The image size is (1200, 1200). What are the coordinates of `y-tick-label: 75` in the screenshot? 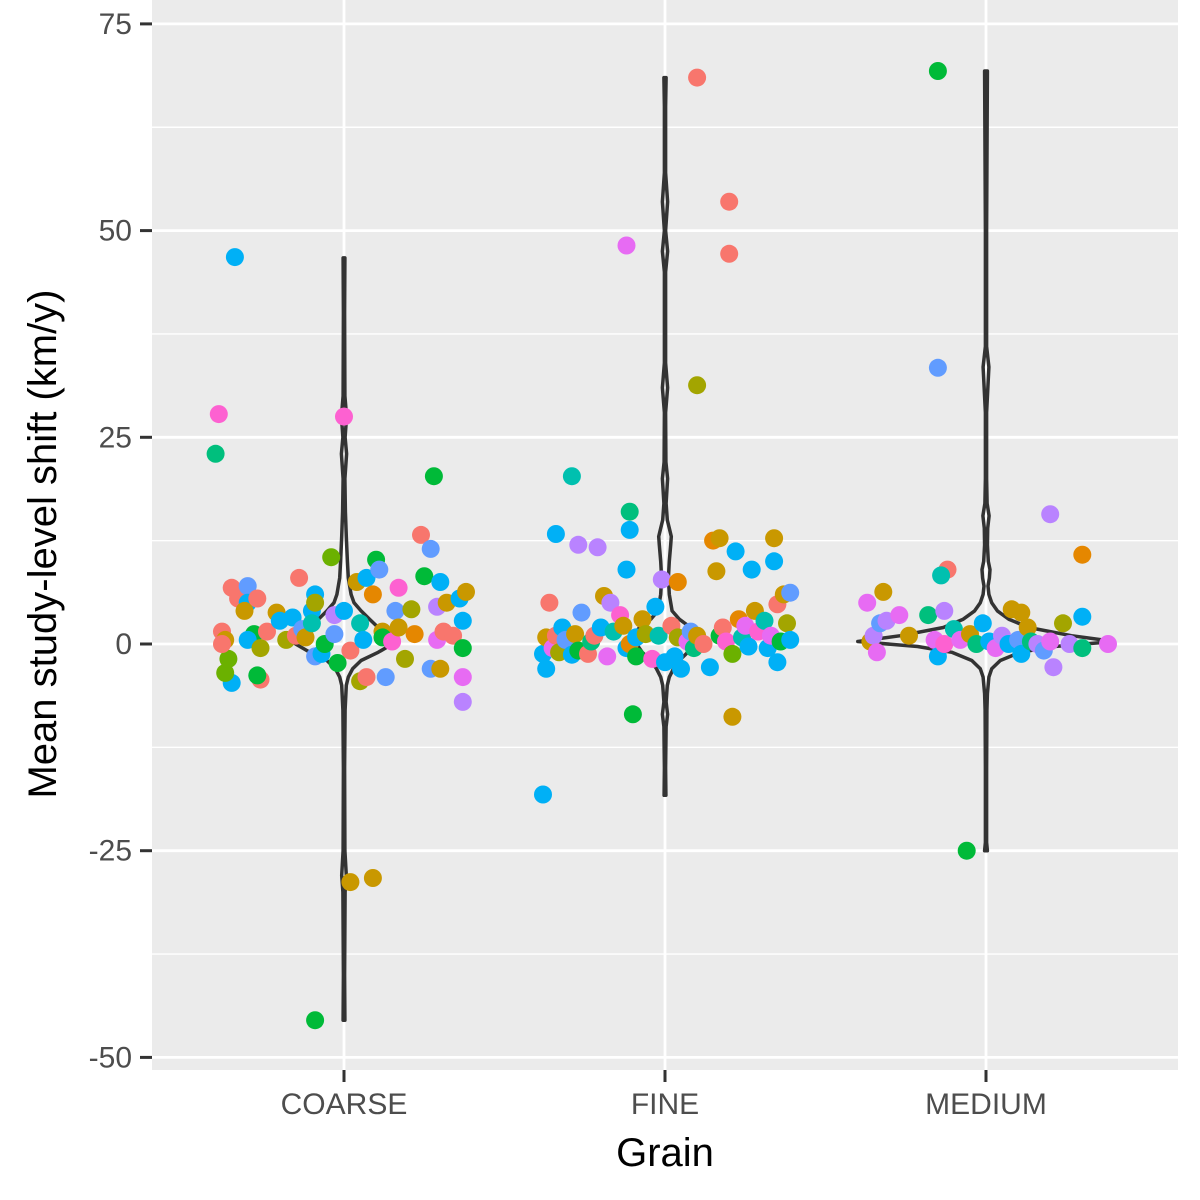 It's located at (115, 24).